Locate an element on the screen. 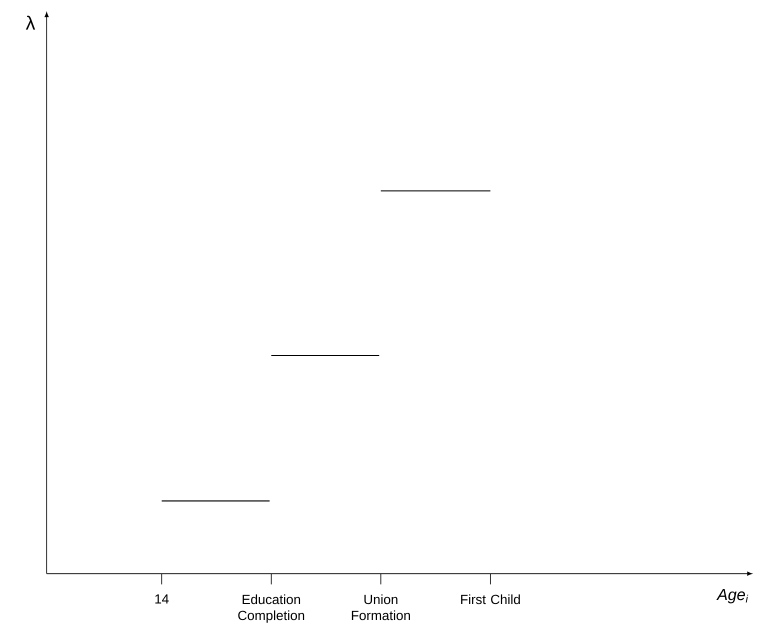 The height and width of the screenshot is (635, 767). x-tick-label: First Child is located at coordinates (490, 599).